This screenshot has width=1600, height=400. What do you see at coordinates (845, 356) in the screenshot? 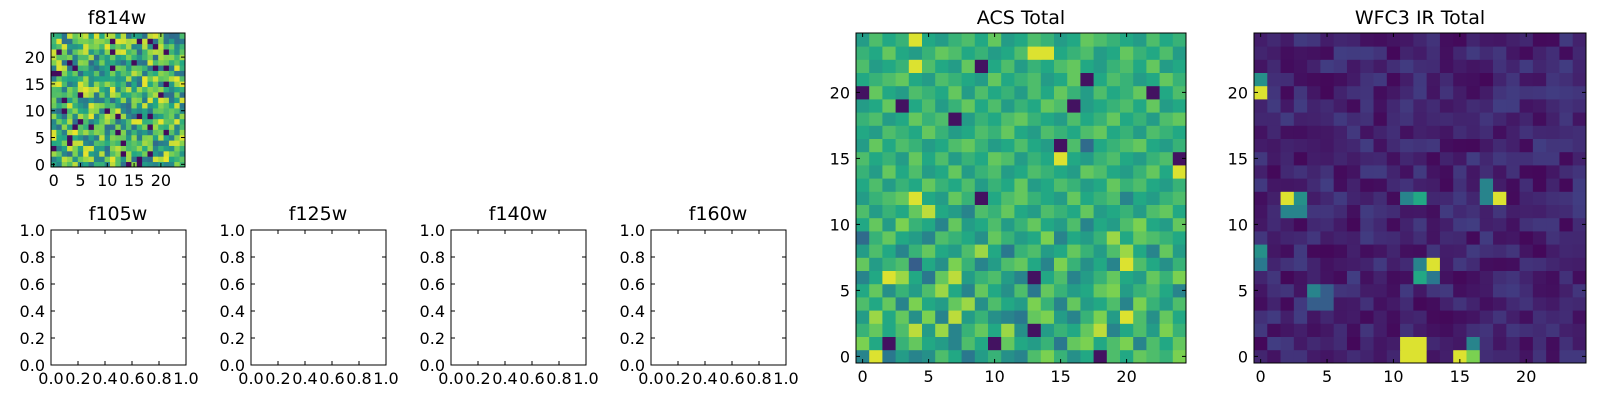
I see `y-tick-label: 0` at bounding box center [845, 356].